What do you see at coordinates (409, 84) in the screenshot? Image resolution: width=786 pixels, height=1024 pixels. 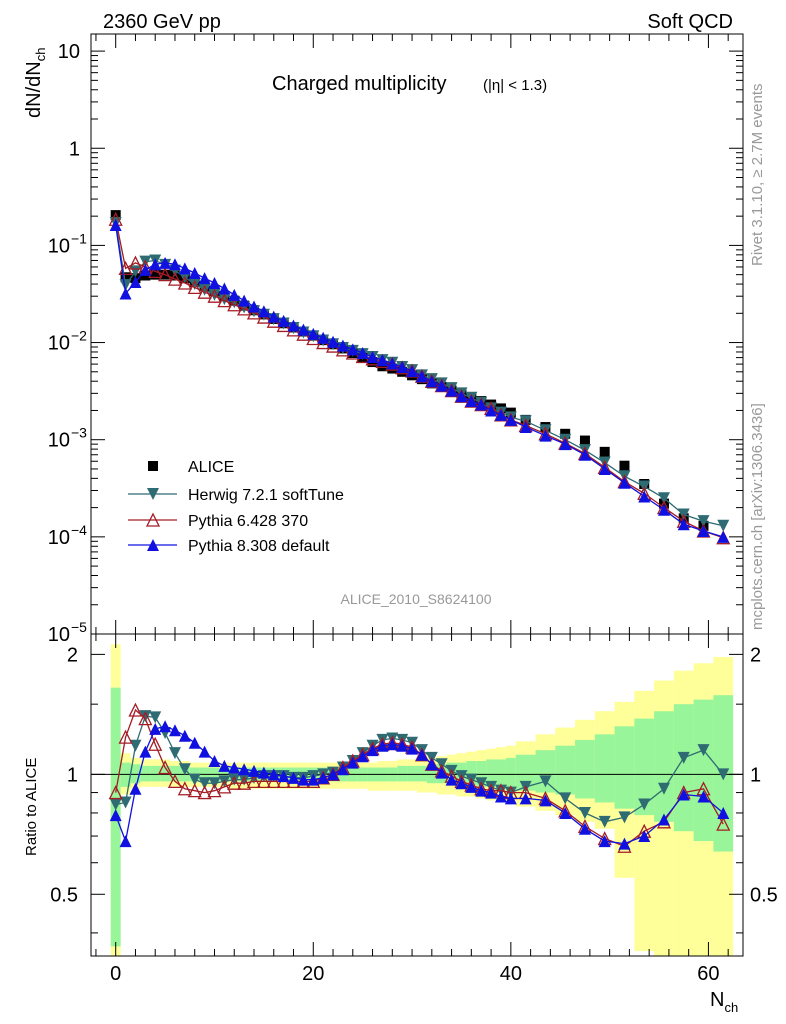 I see `main-title: Charged multiplicity (|η| < 1.3)` at bounding box center [409, 84].